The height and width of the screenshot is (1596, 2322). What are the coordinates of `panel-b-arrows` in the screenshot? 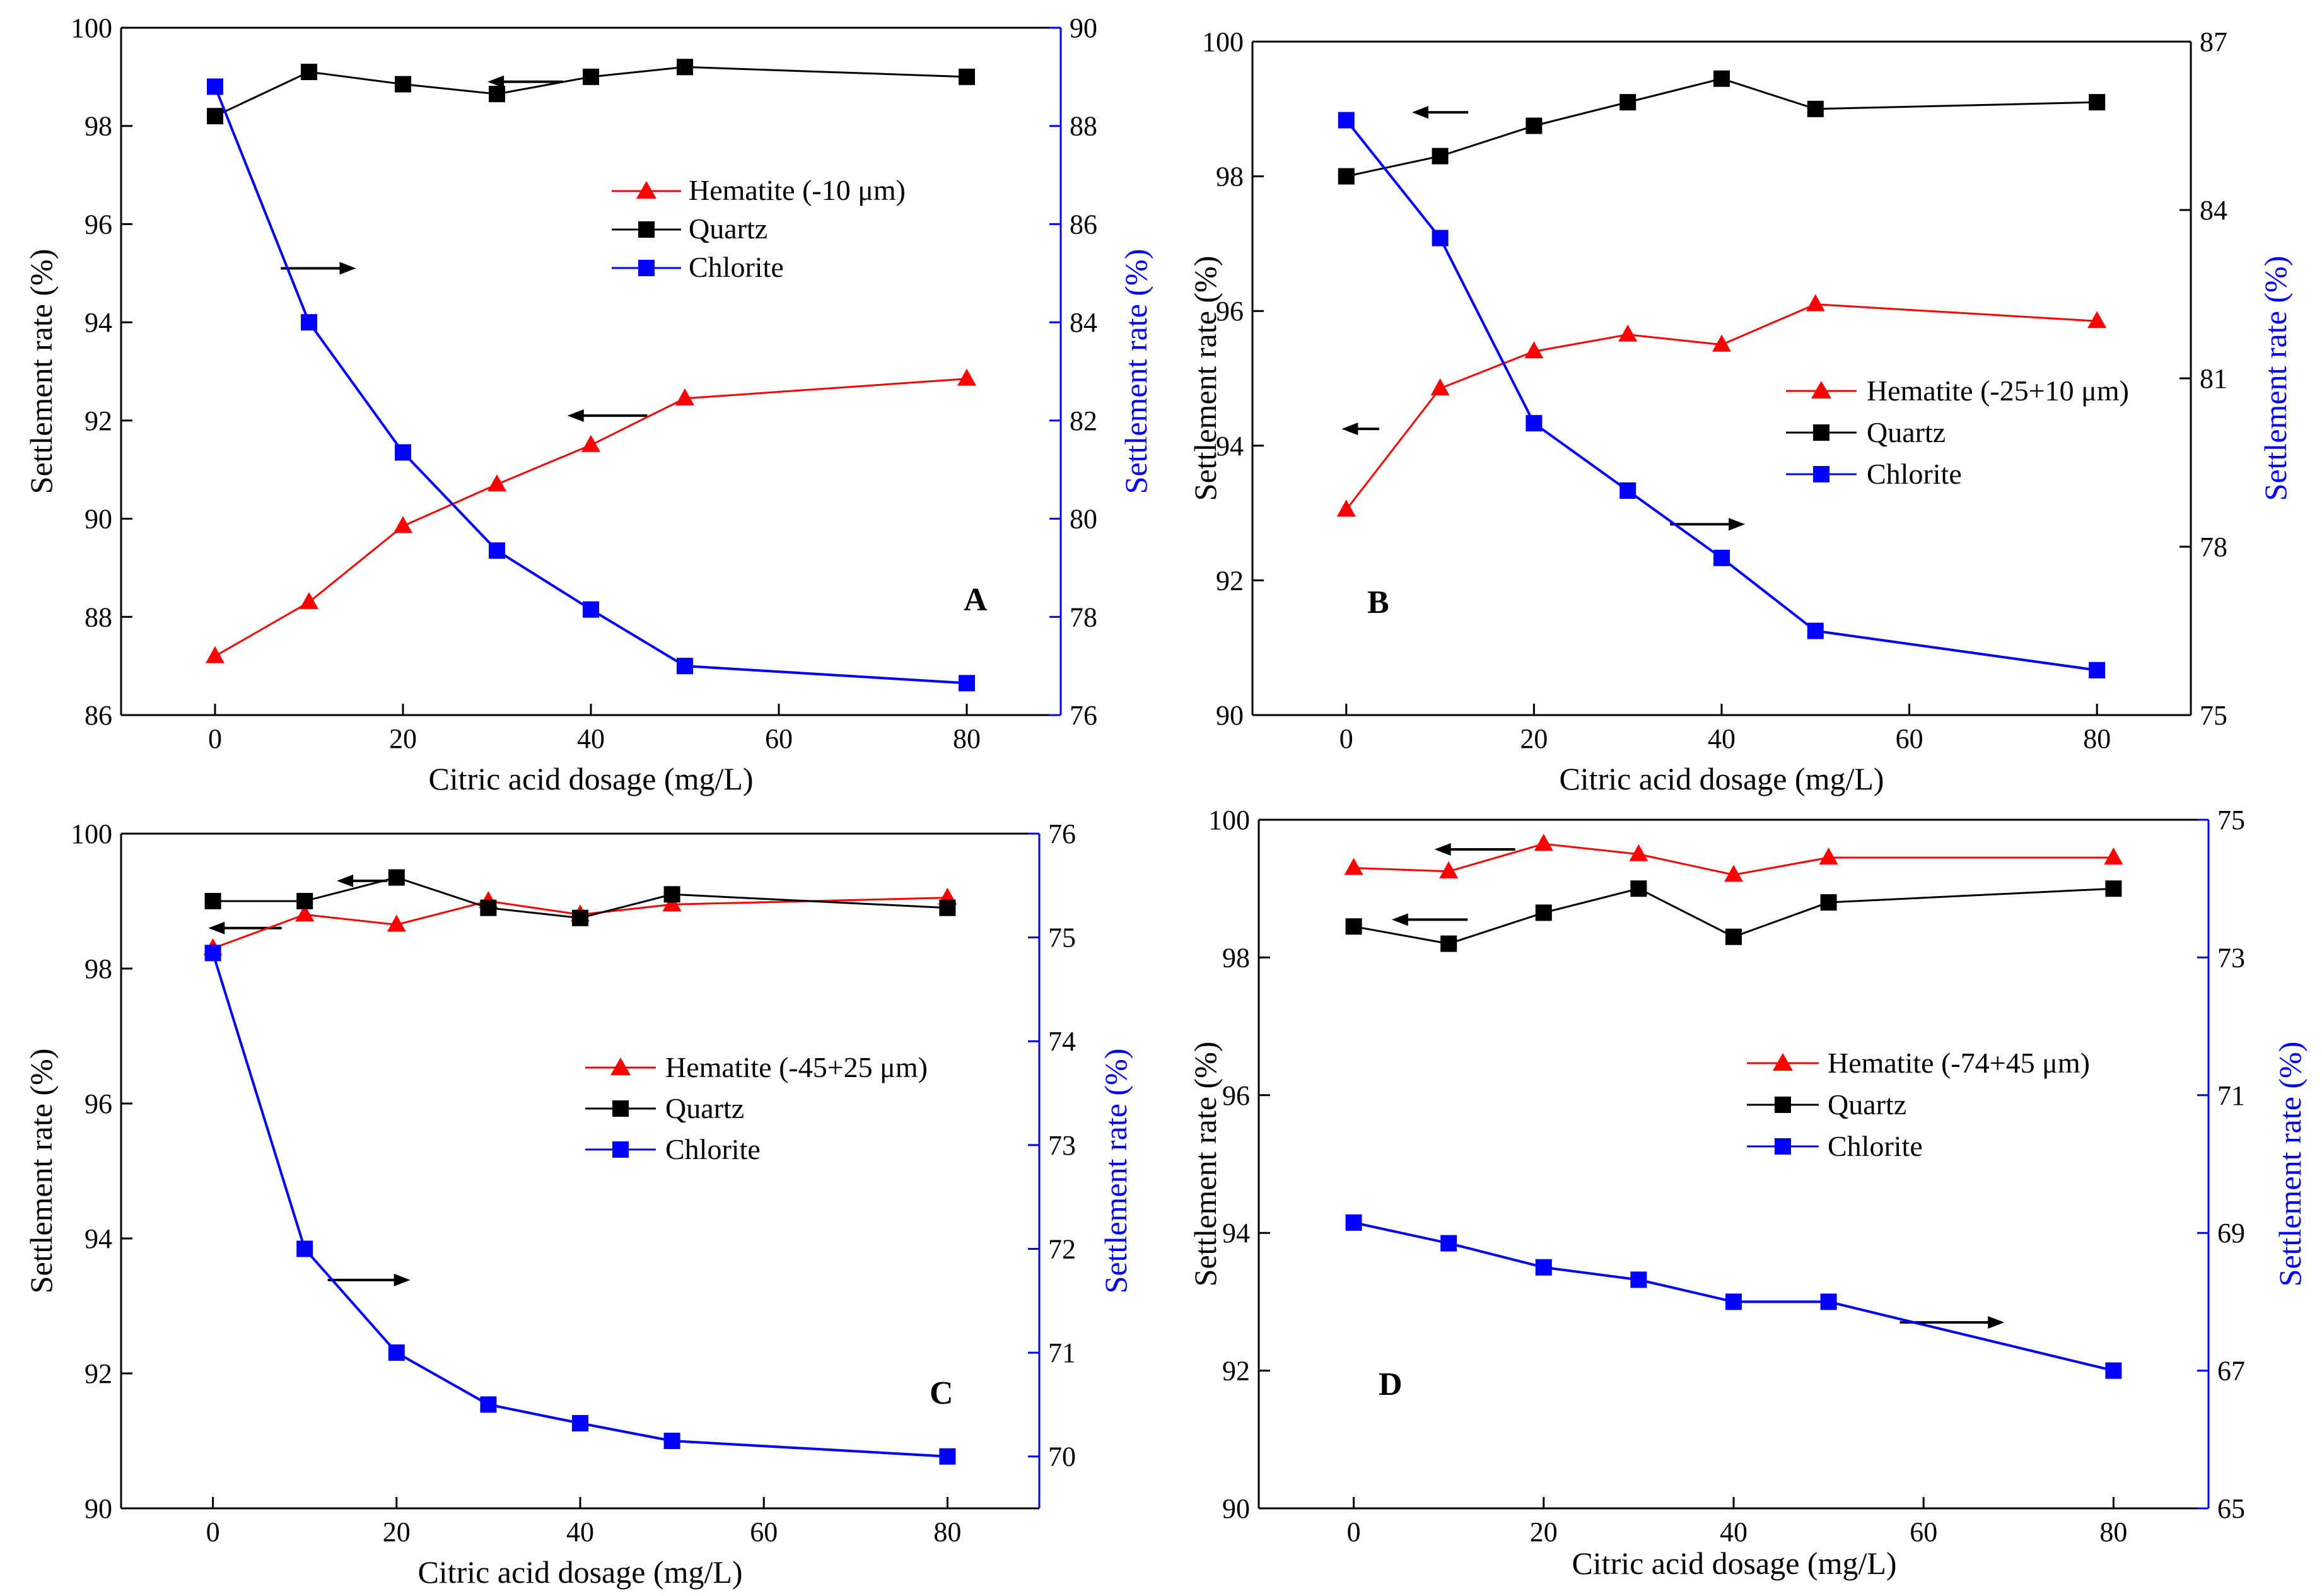 It's located at (1543, 319).